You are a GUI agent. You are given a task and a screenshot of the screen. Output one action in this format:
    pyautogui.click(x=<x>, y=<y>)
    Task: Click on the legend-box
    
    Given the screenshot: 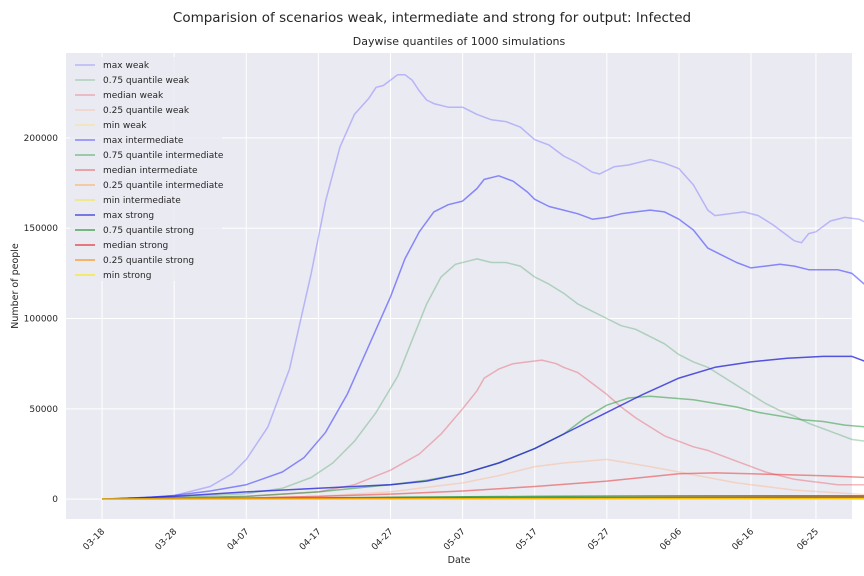 What is the action you would take?
    pyautogui.click(x=146, y=169)
    